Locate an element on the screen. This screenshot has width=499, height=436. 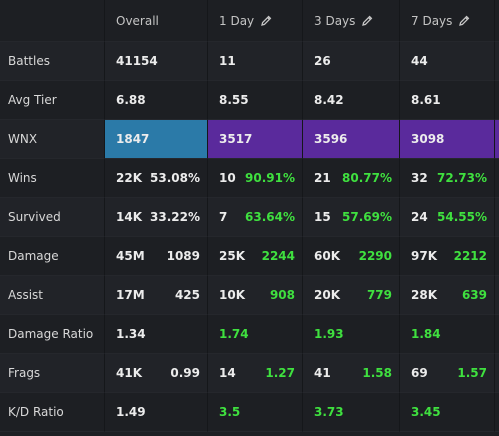
stat-cell: 45M 1089 is located at coordinates (156, 256).